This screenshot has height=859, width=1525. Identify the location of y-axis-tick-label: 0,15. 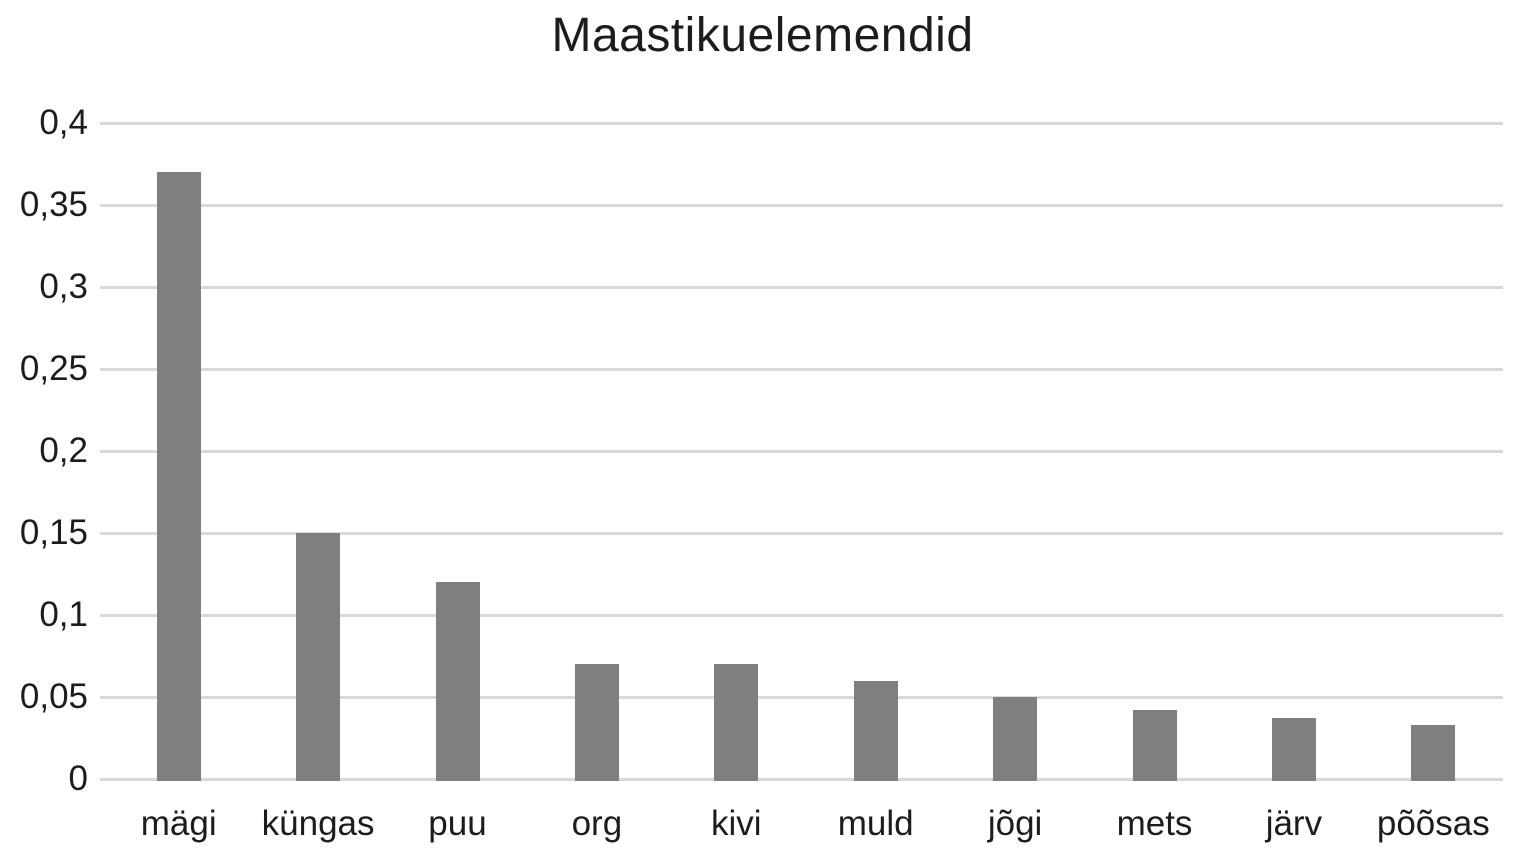
(53, 532).